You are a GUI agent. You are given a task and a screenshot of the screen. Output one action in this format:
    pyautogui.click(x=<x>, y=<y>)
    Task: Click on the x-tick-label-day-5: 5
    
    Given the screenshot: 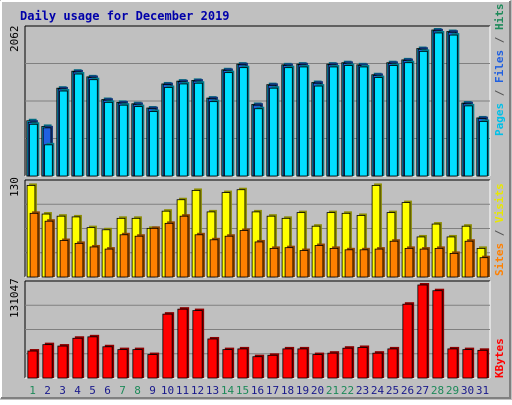 What is the action you would take?
    pyautogui.click(x=92, y=390)
    